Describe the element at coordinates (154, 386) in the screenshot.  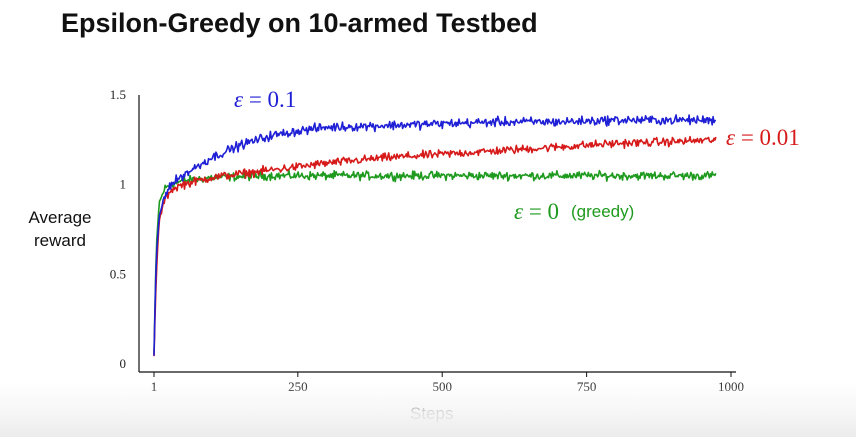
I see `x-tick-label: 1` at that location.